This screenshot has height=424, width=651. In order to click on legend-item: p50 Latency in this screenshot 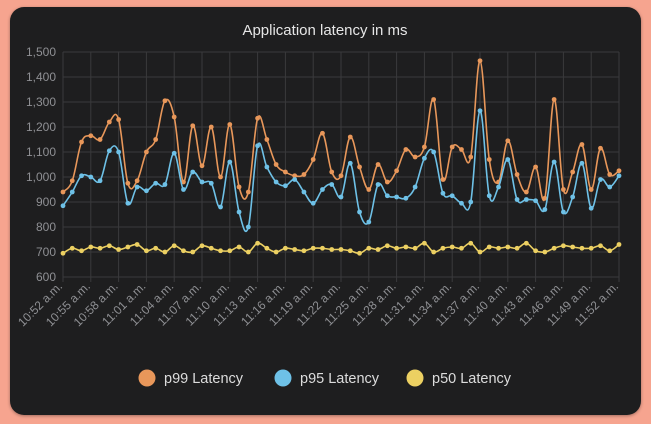, I will do `click(459, 378)`.